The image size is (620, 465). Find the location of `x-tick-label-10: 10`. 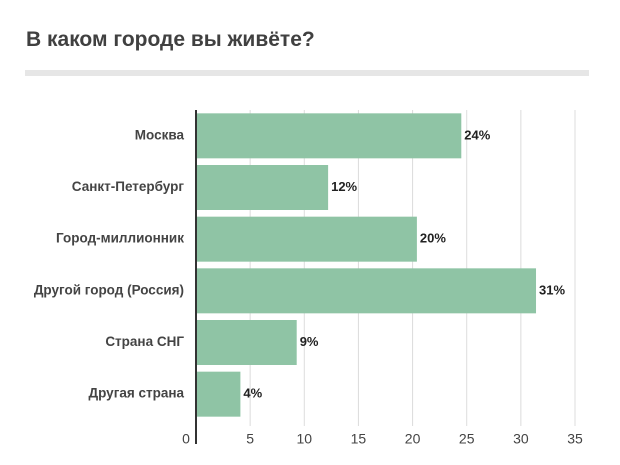

x-tick-label-10: 10 is located at coordinates (304, 439).